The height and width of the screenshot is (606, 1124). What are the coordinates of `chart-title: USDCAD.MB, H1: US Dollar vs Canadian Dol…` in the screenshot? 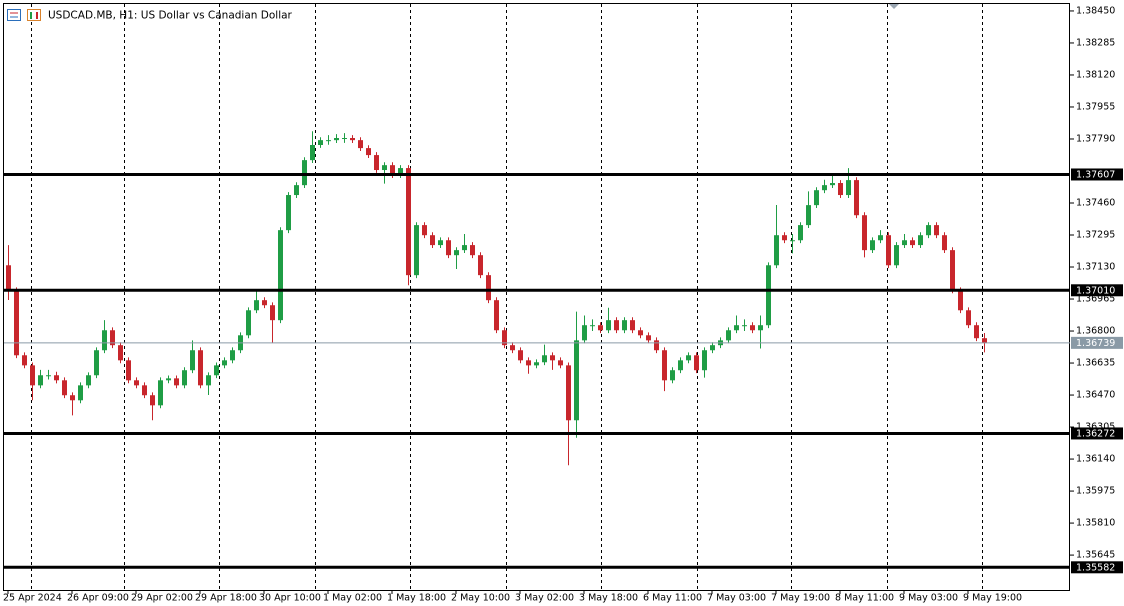 It's located at (170, 16).